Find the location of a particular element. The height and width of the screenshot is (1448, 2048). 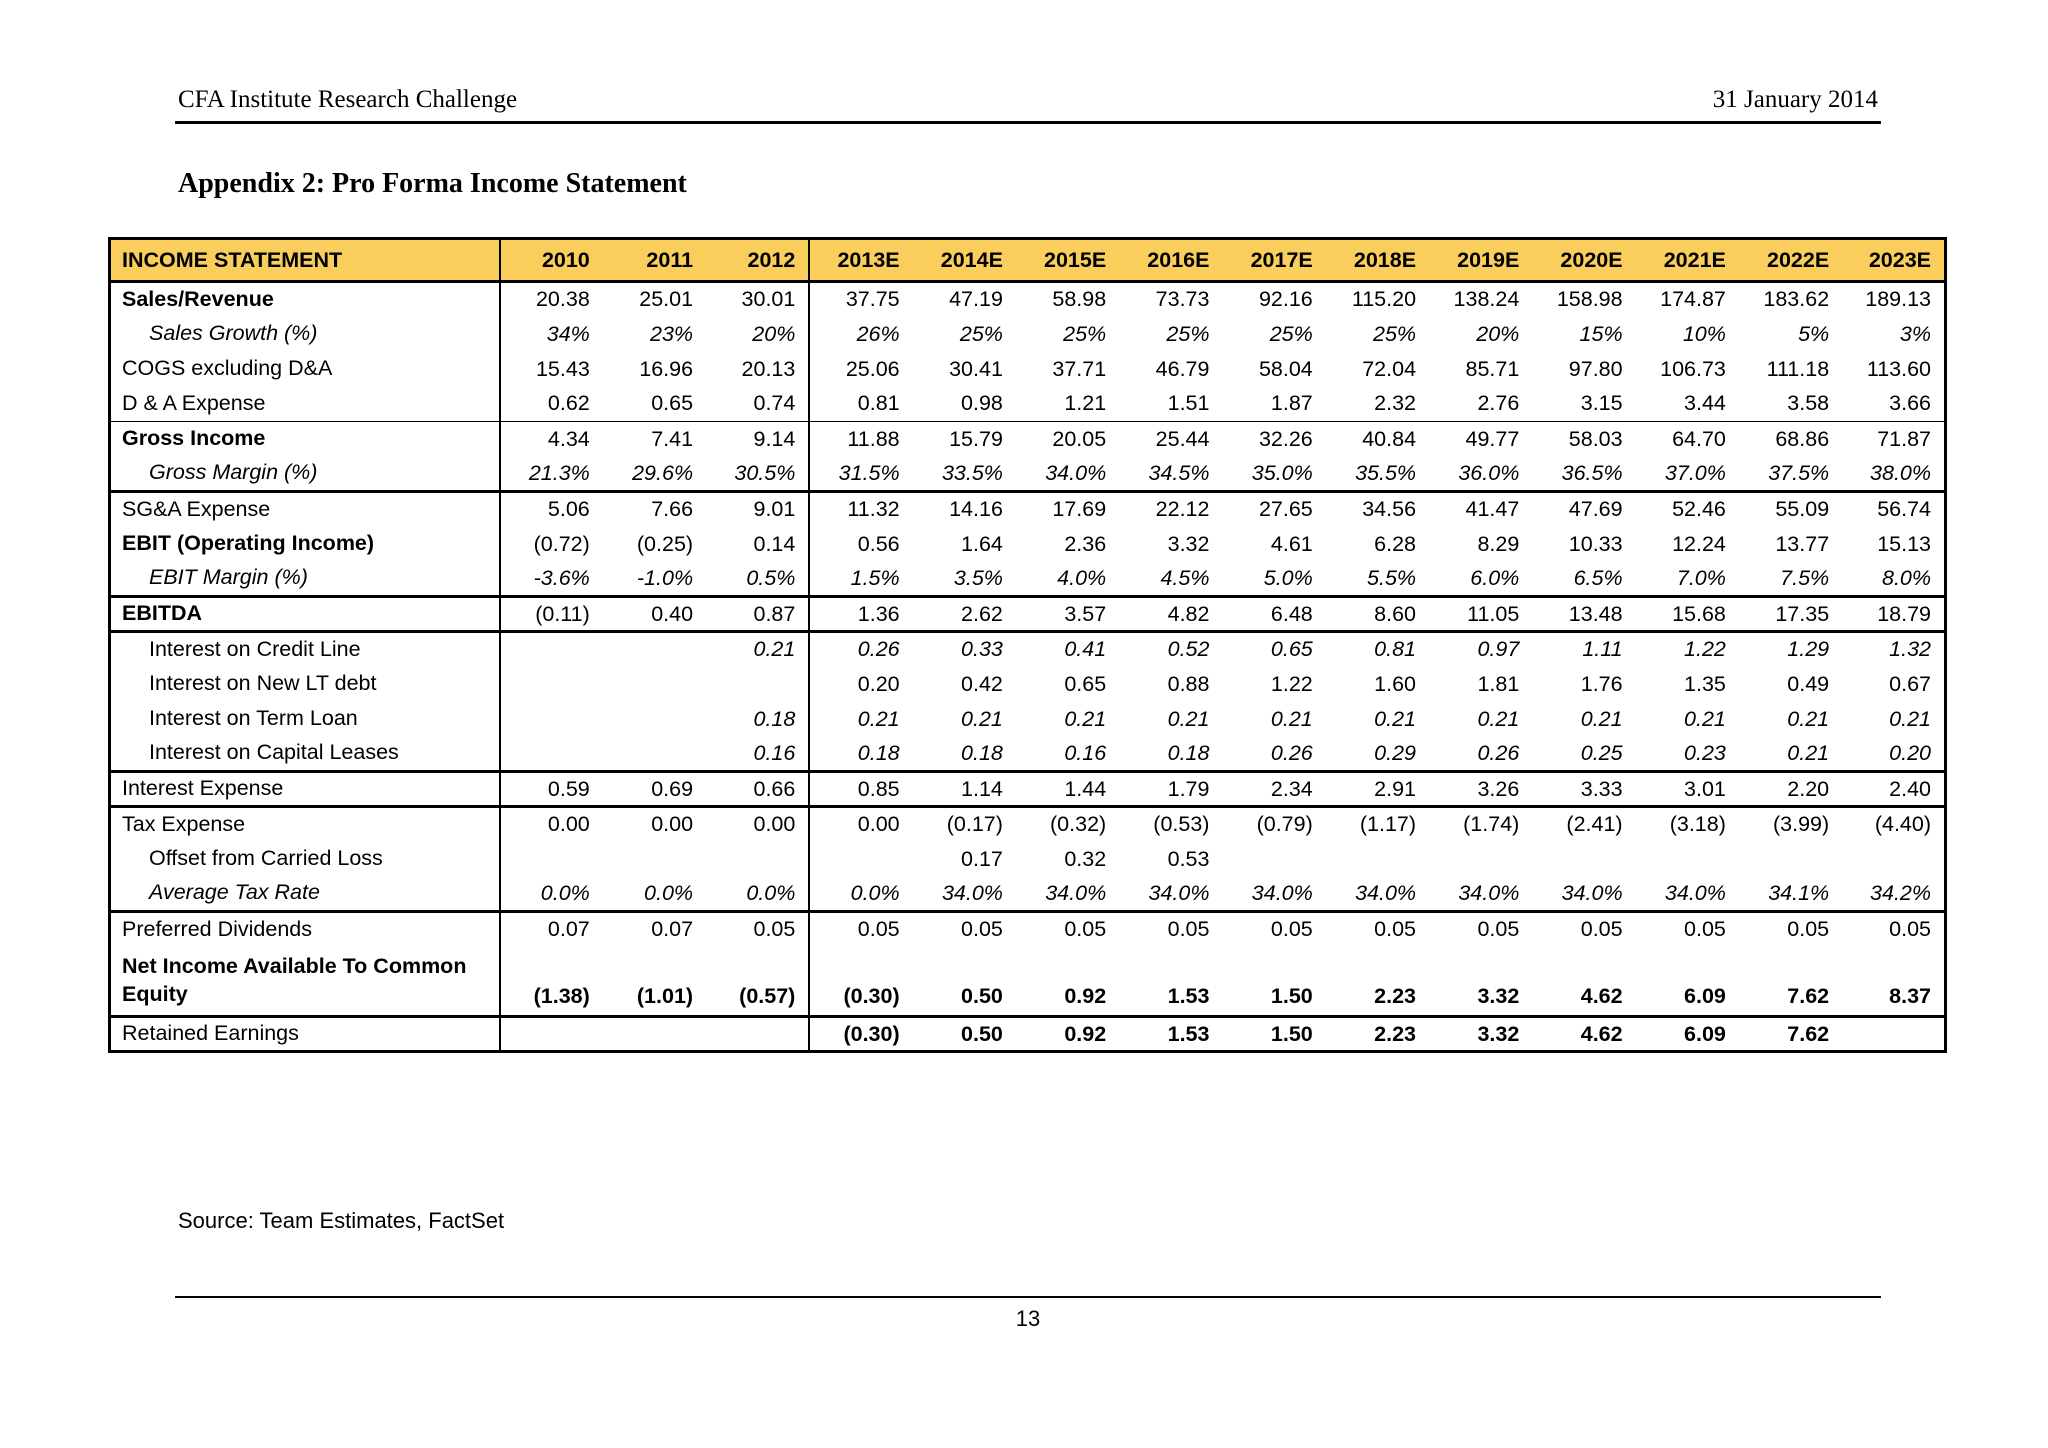

value-cell: 21.3% is located at coordinates (551, 474).